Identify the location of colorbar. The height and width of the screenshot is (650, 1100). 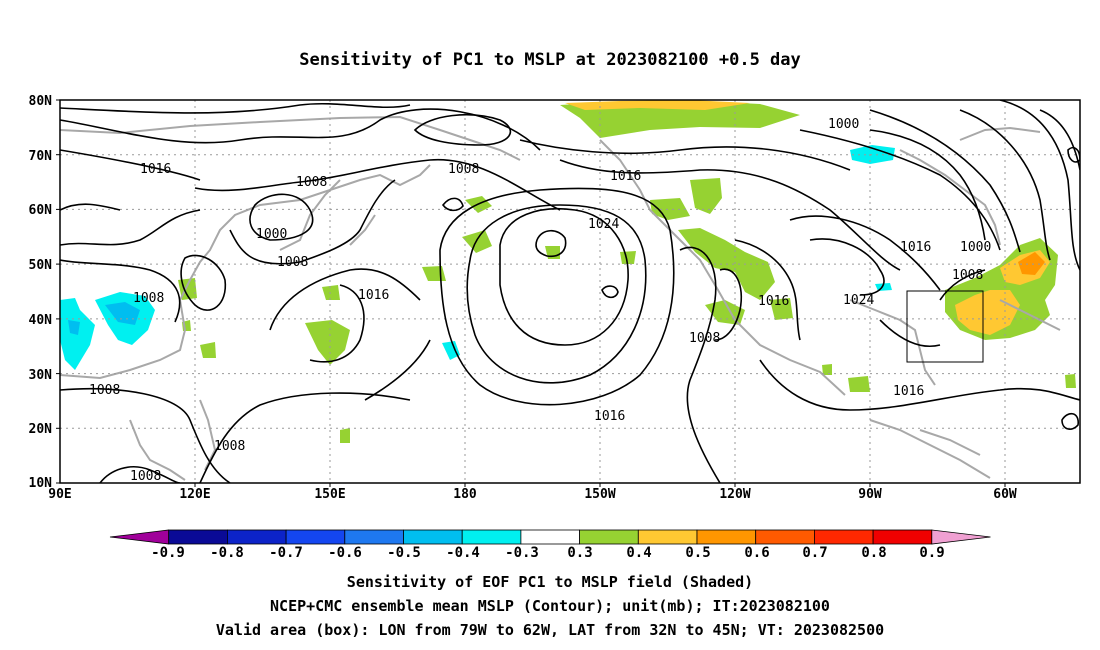
(550, 537).